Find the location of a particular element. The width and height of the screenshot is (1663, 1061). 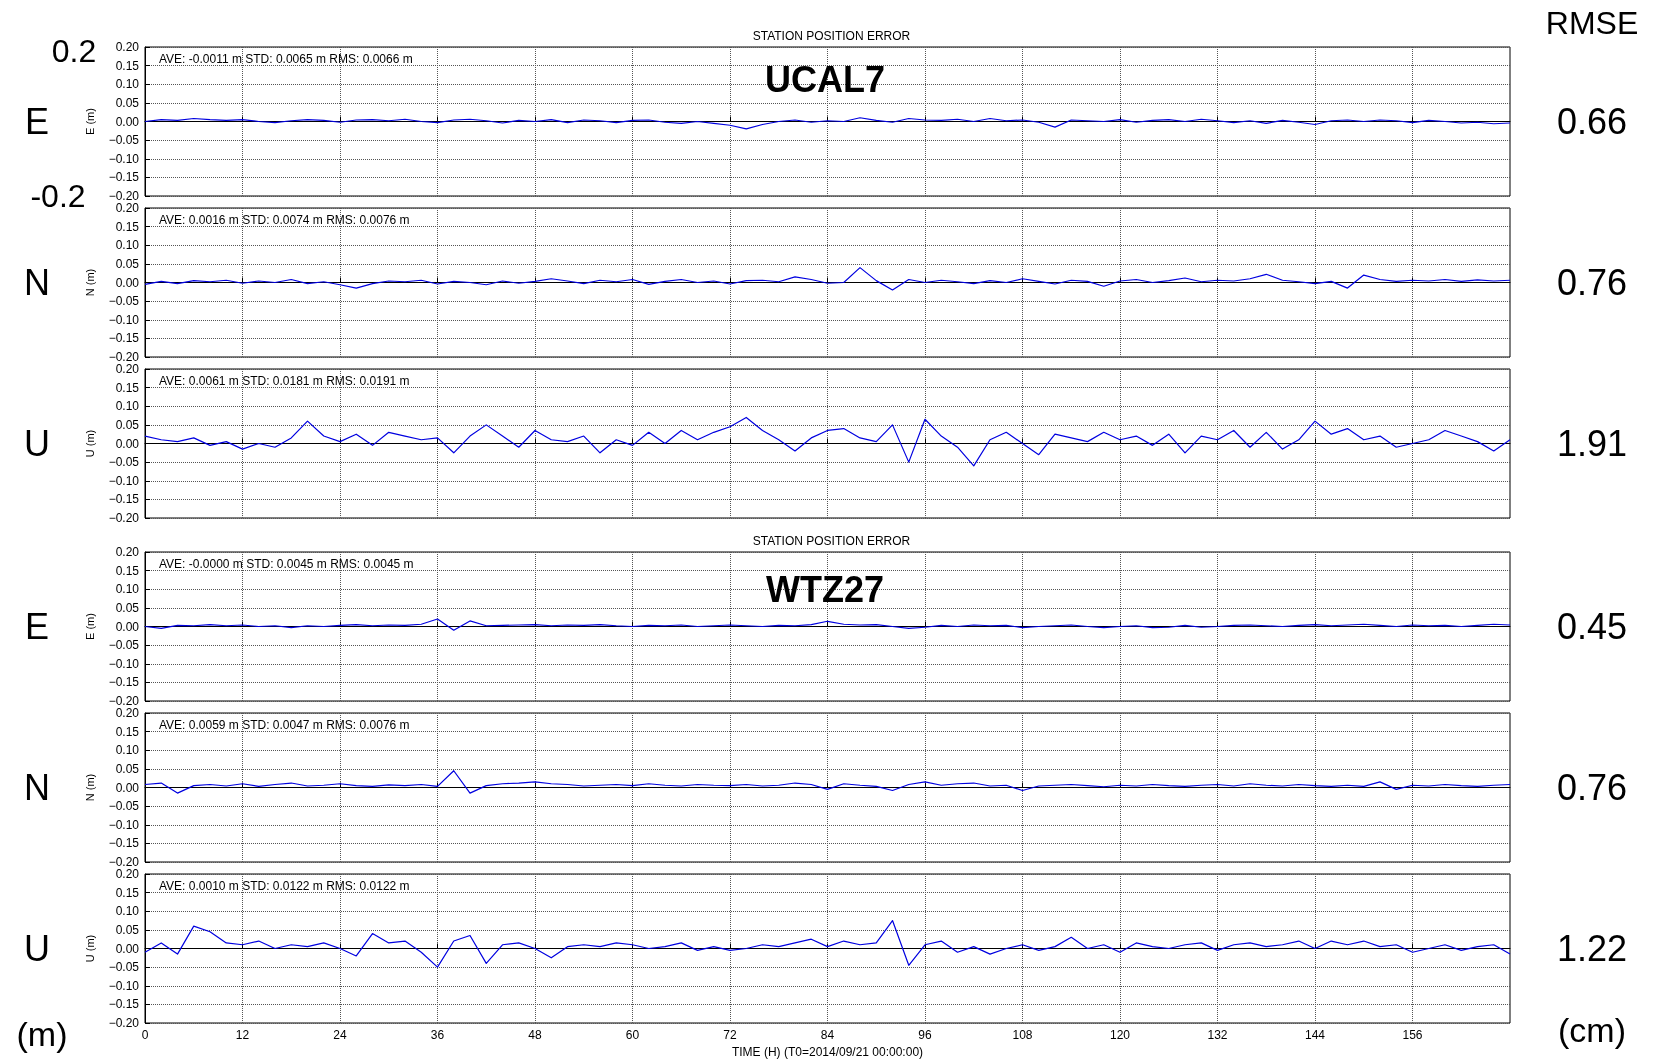

x-tick-label: 48 is located at coordinates (535, 1035).